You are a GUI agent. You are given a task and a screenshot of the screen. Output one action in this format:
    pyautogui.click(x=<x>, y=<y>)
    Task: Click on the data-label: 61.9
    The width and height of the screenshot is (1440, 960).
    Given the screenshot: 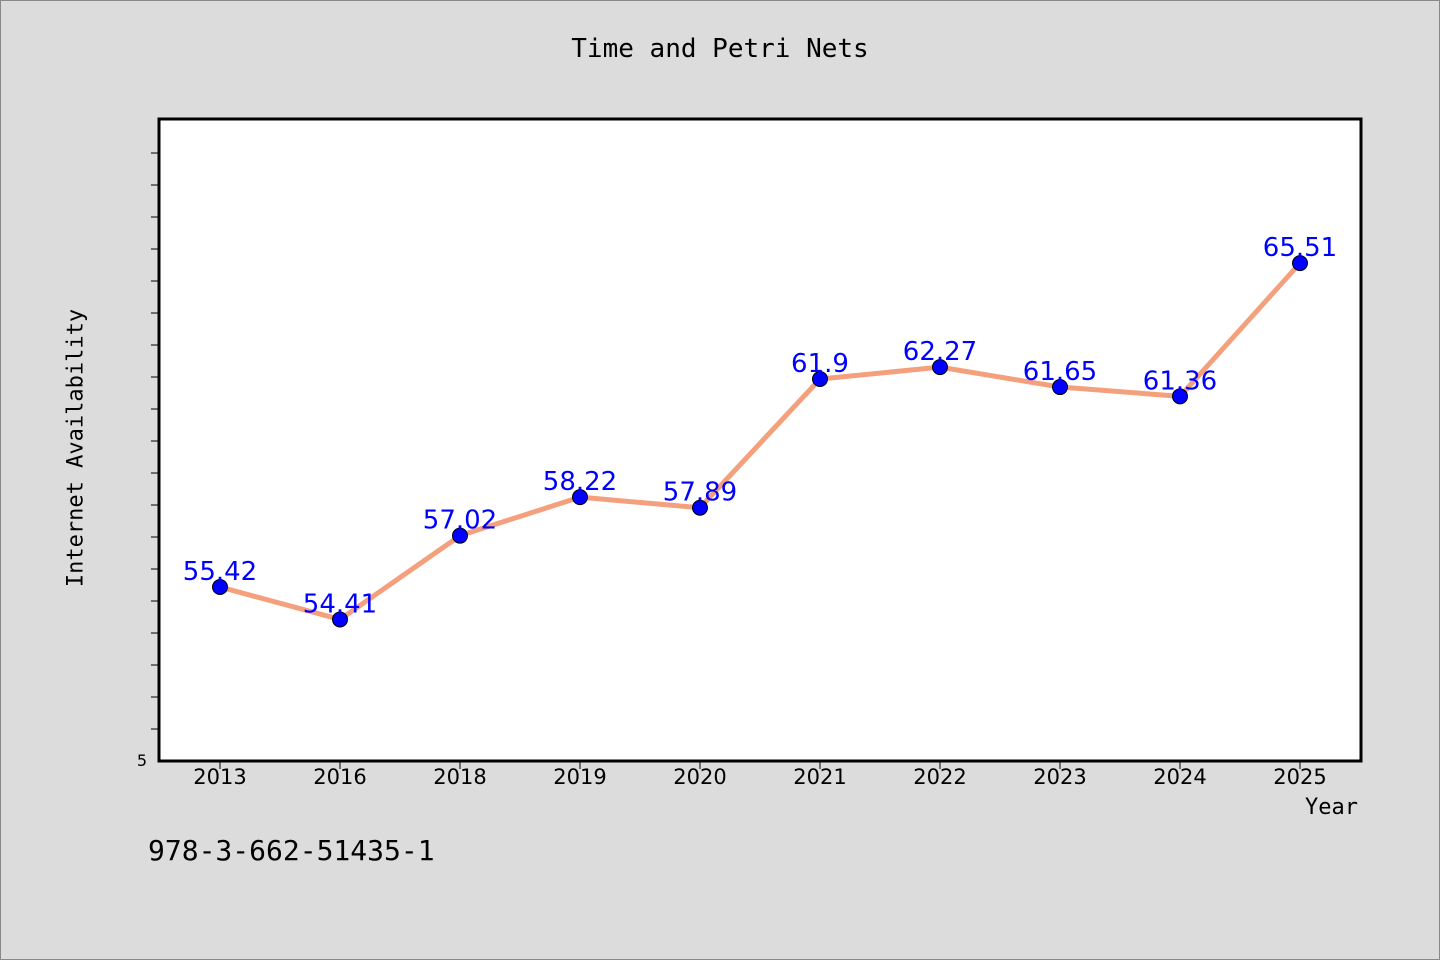 What is the action you would take?
    pyautogui.click(x=820, y=364)
    